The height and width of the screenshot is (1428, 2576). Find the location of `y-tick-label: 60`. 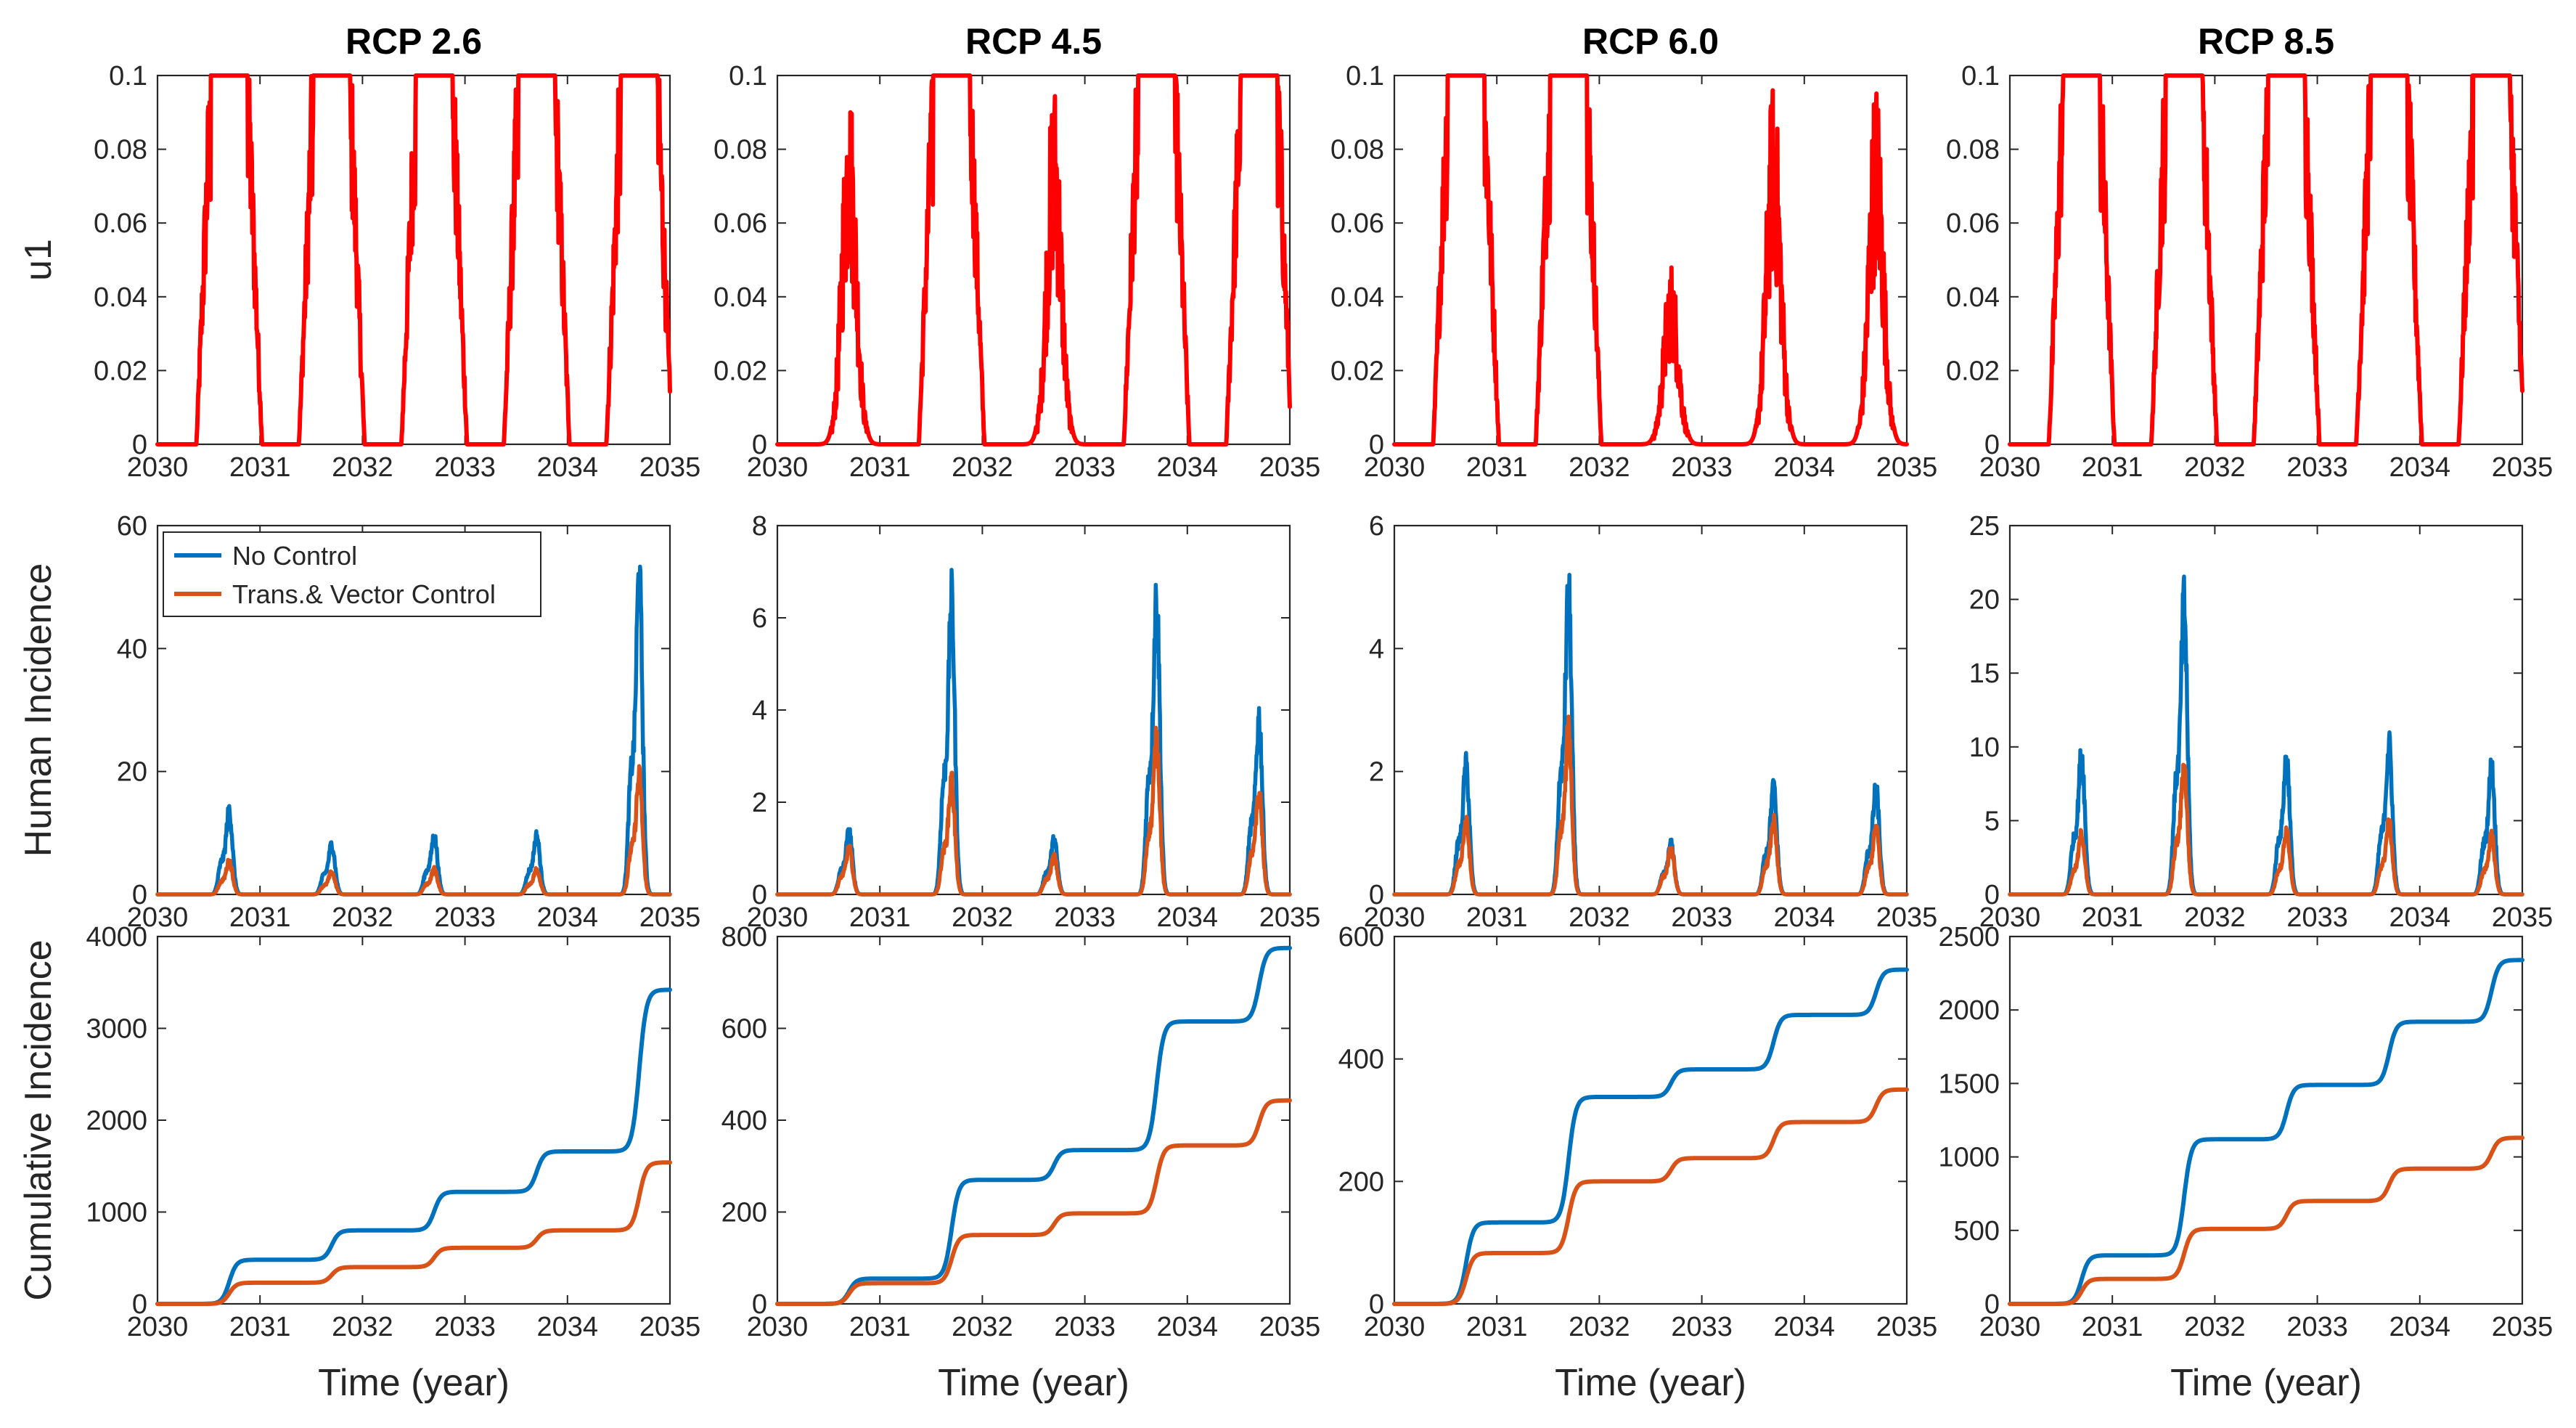

y-tick-label: 60 is located at coordinates (132, 526).